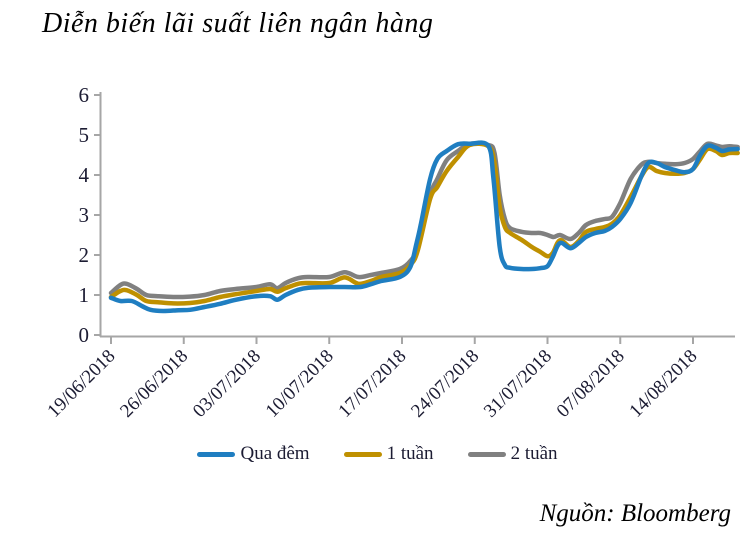 The image size is (755, 550). I want to click on chart-legend: Qua đêm 1 tuần 2 tuần, so click(377, 454).